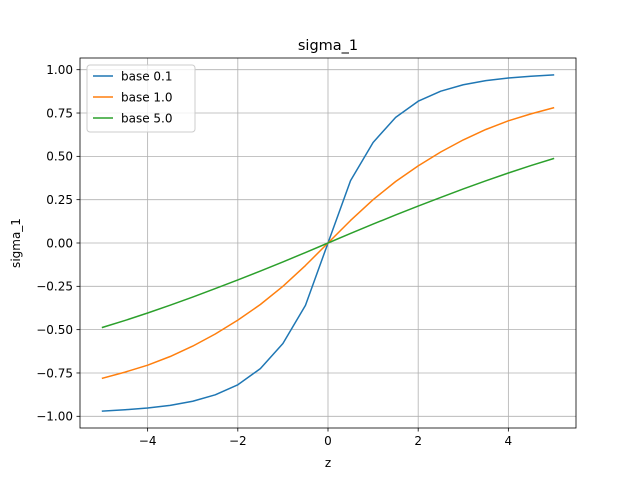 The height and width of the screenshot is (480, 640). I want to click on x-tick-label: −4, so click(148, 441).